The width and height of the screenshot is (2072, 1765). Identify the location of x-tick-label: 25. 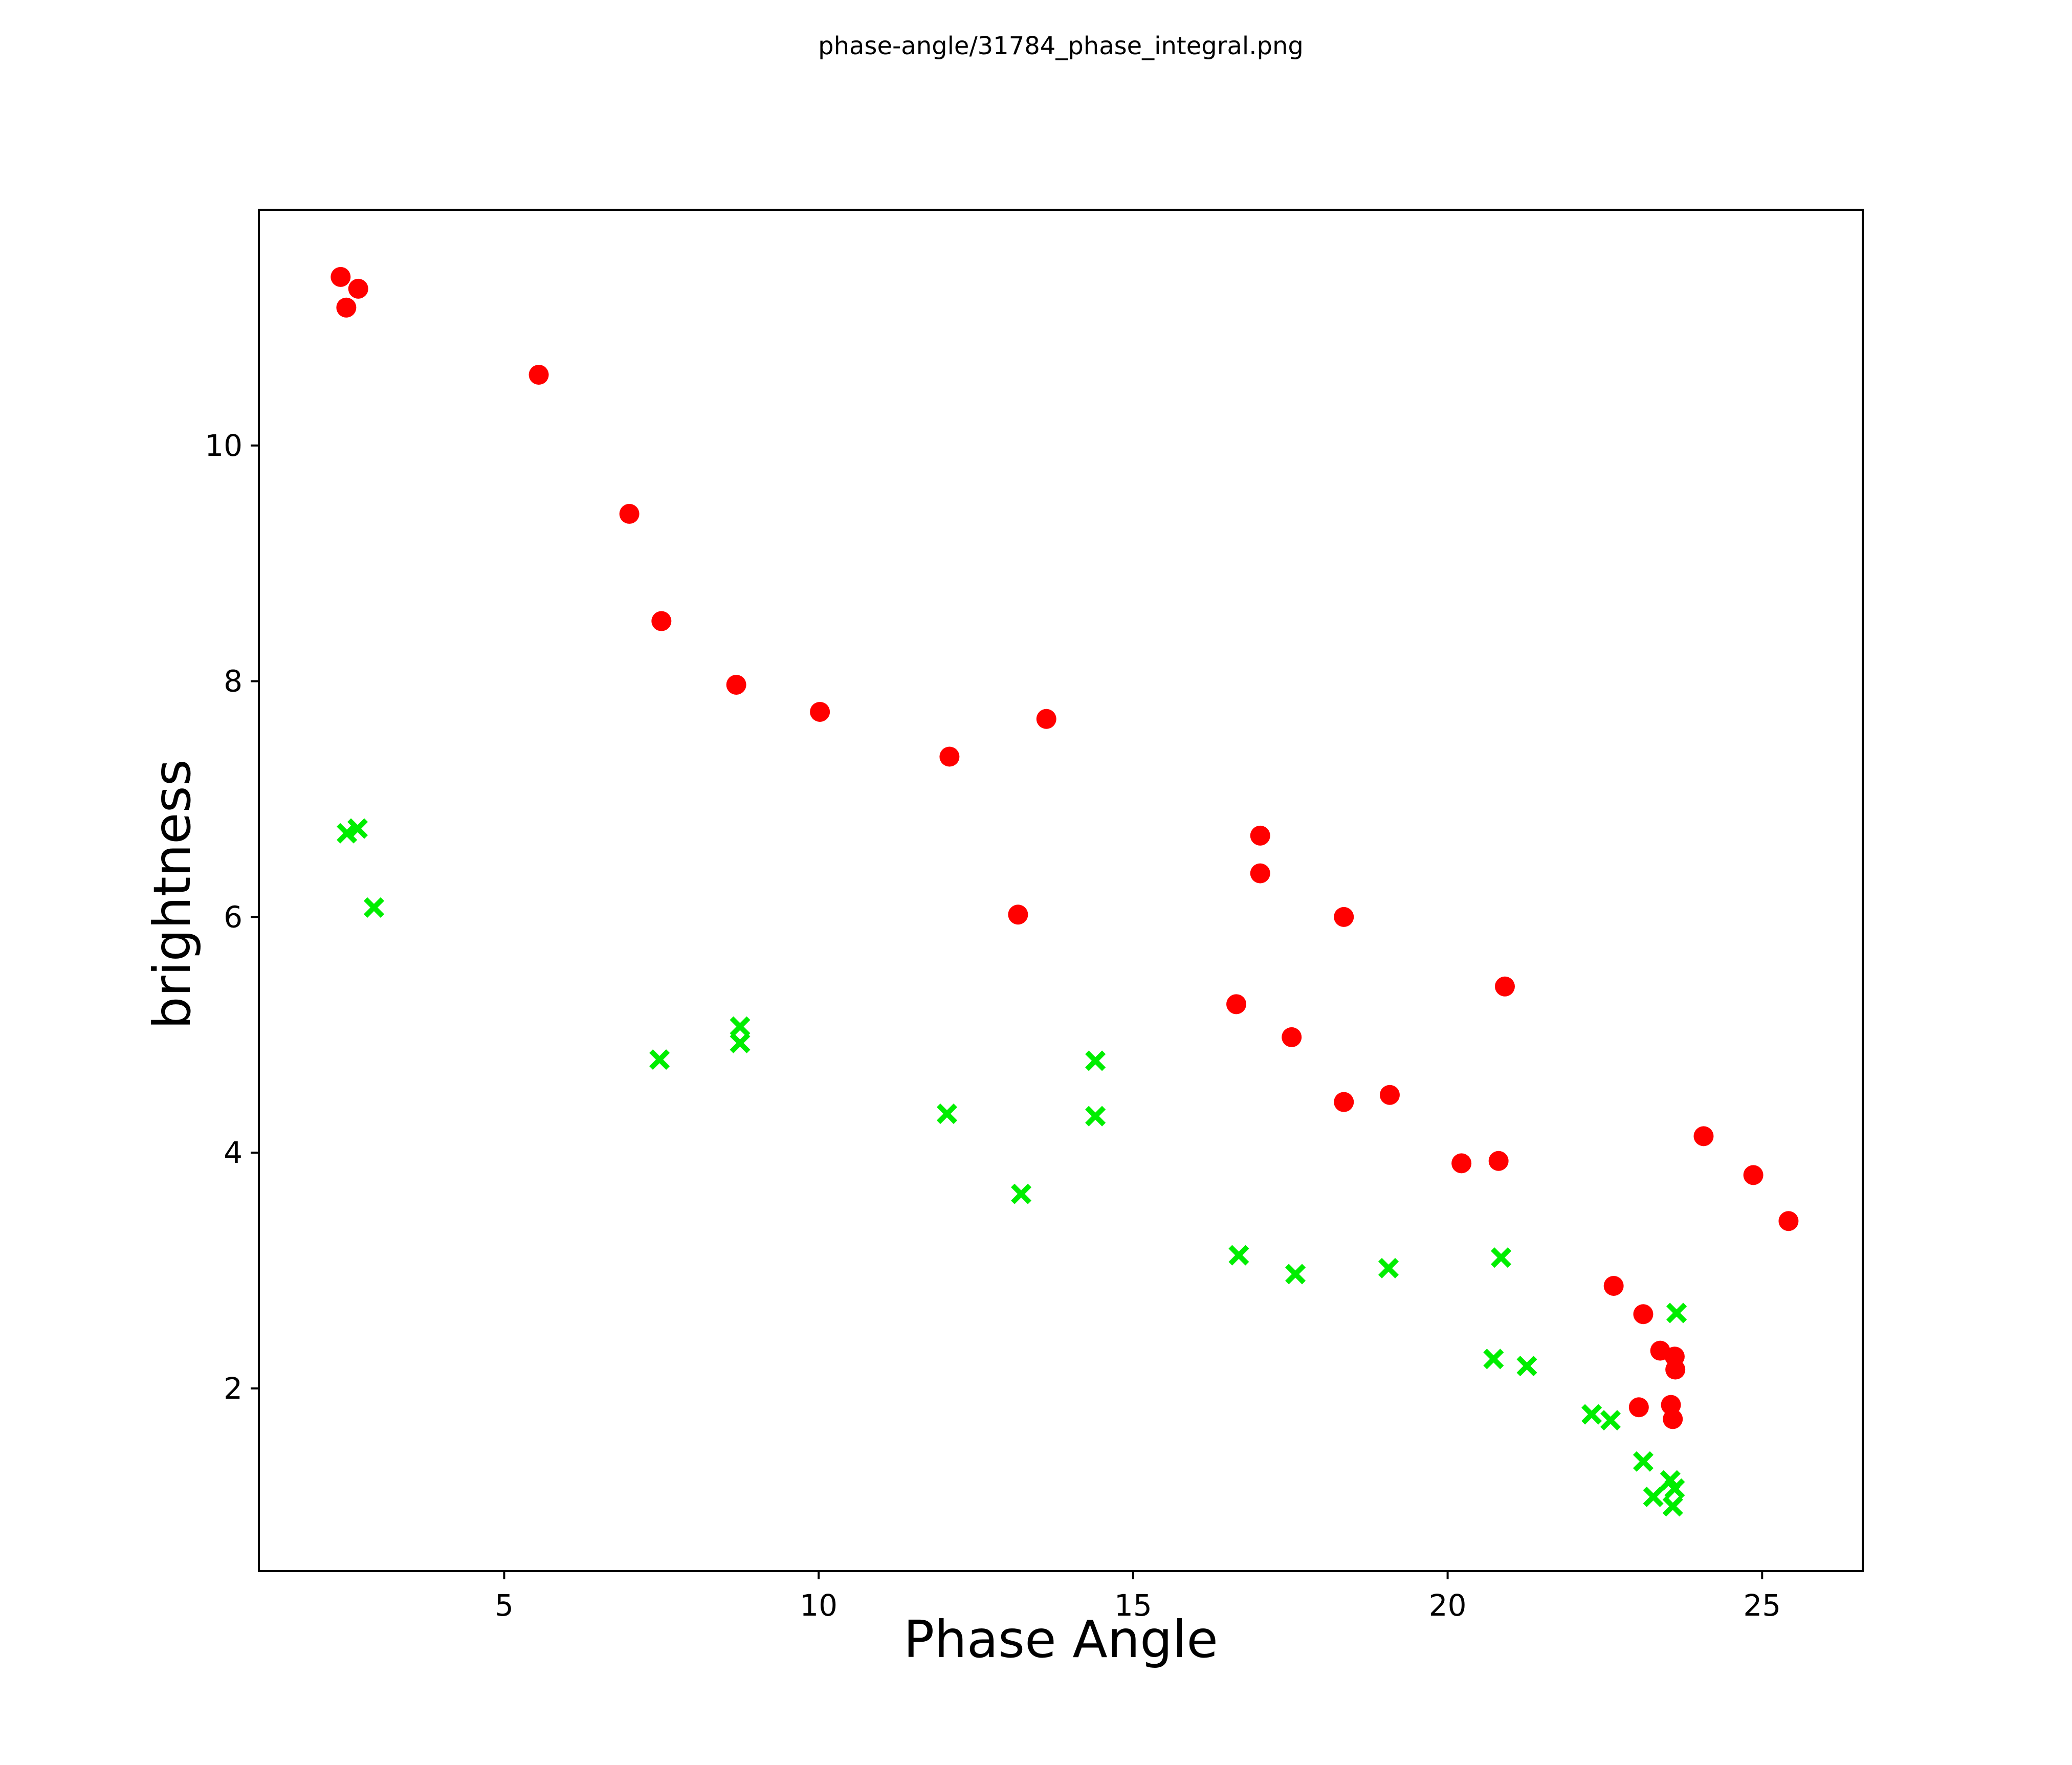
(1762, 1605).